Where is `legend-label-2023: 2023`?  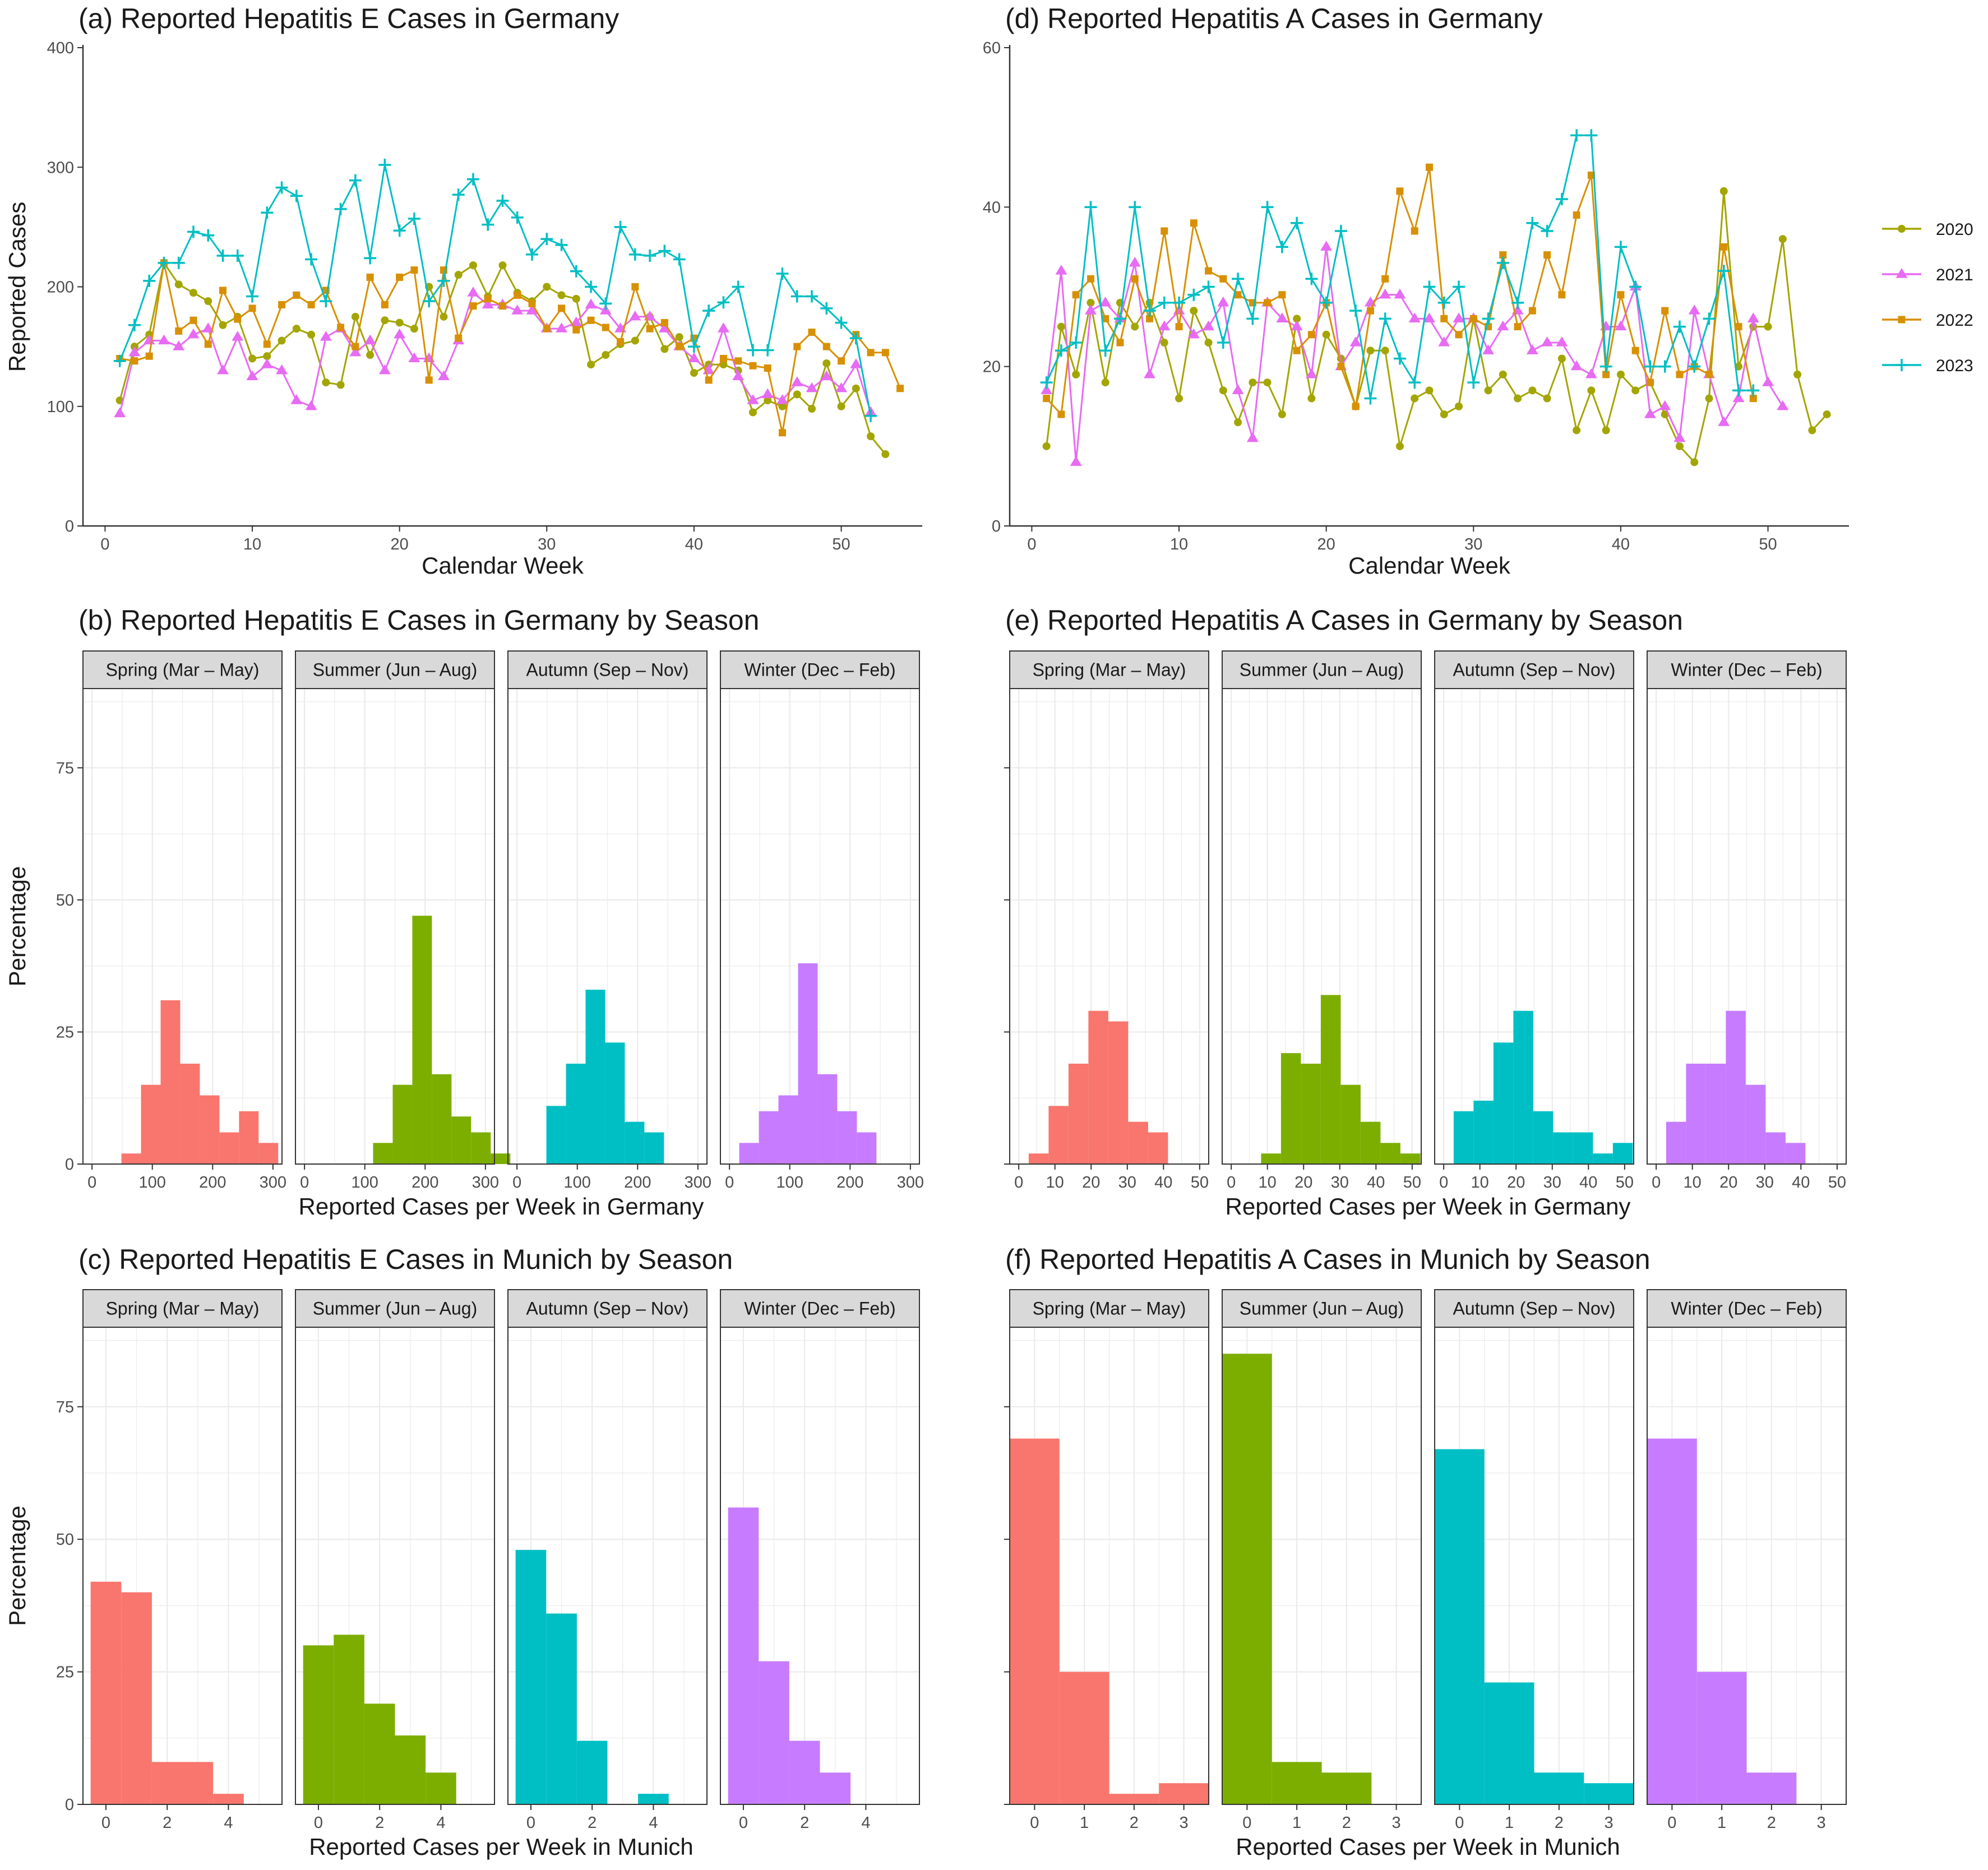 legend-label-2023: 2023 is located at coordinates (1955, 366).